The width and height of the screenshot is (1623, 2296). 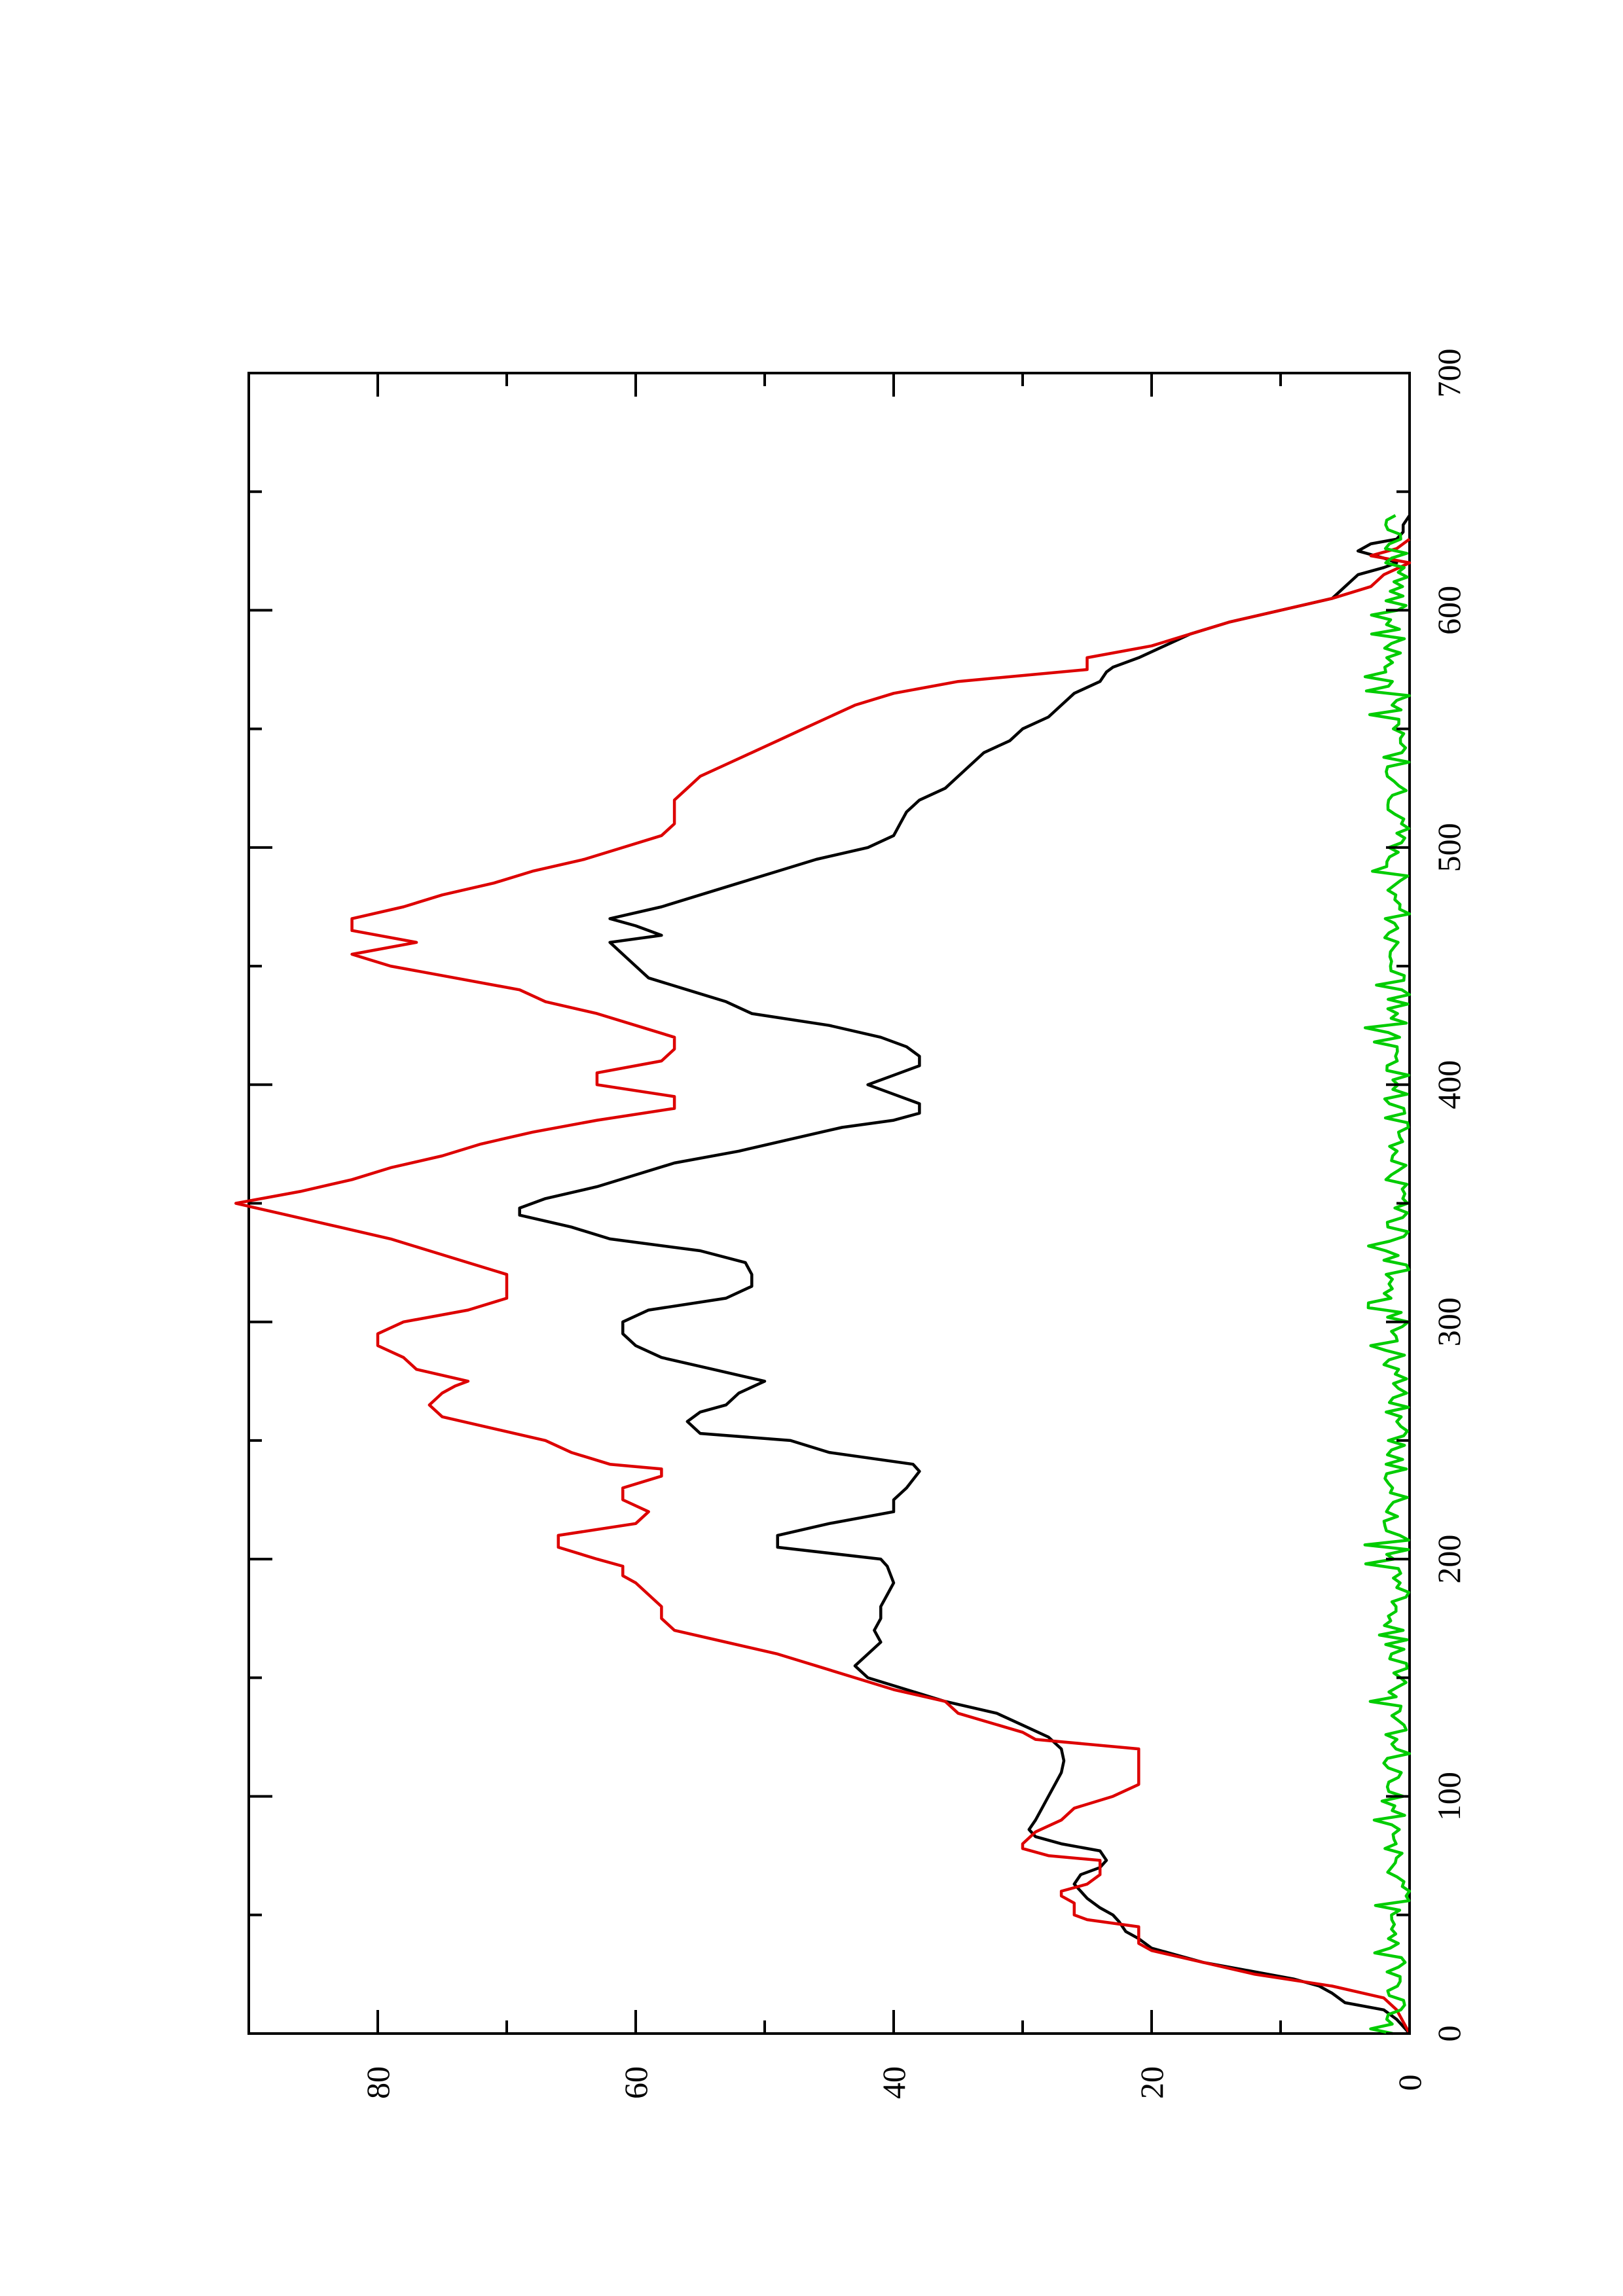 I want to click on x-tick-label: 500, so click(x=1449, y=847).